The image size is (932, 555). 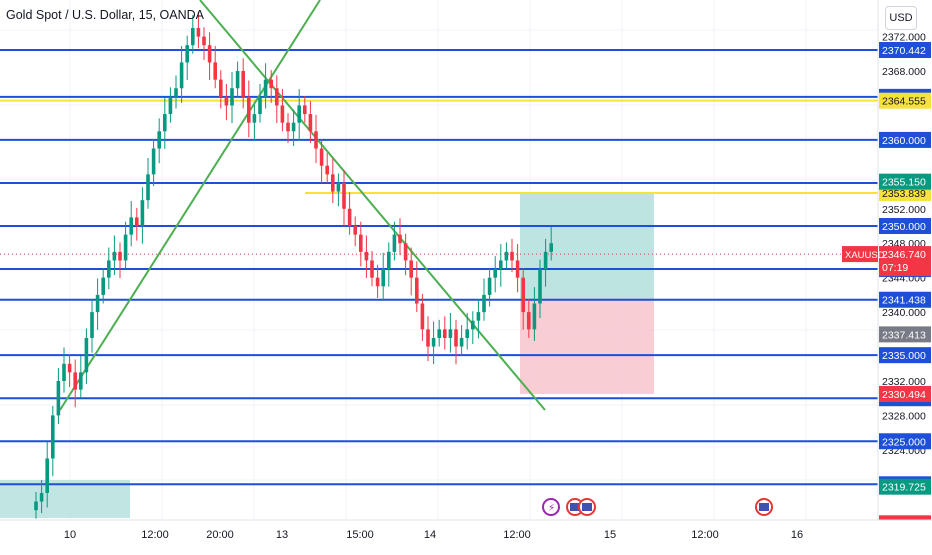 I want to click on price-tick-label: 2372.000, so click(x=904, y=38).